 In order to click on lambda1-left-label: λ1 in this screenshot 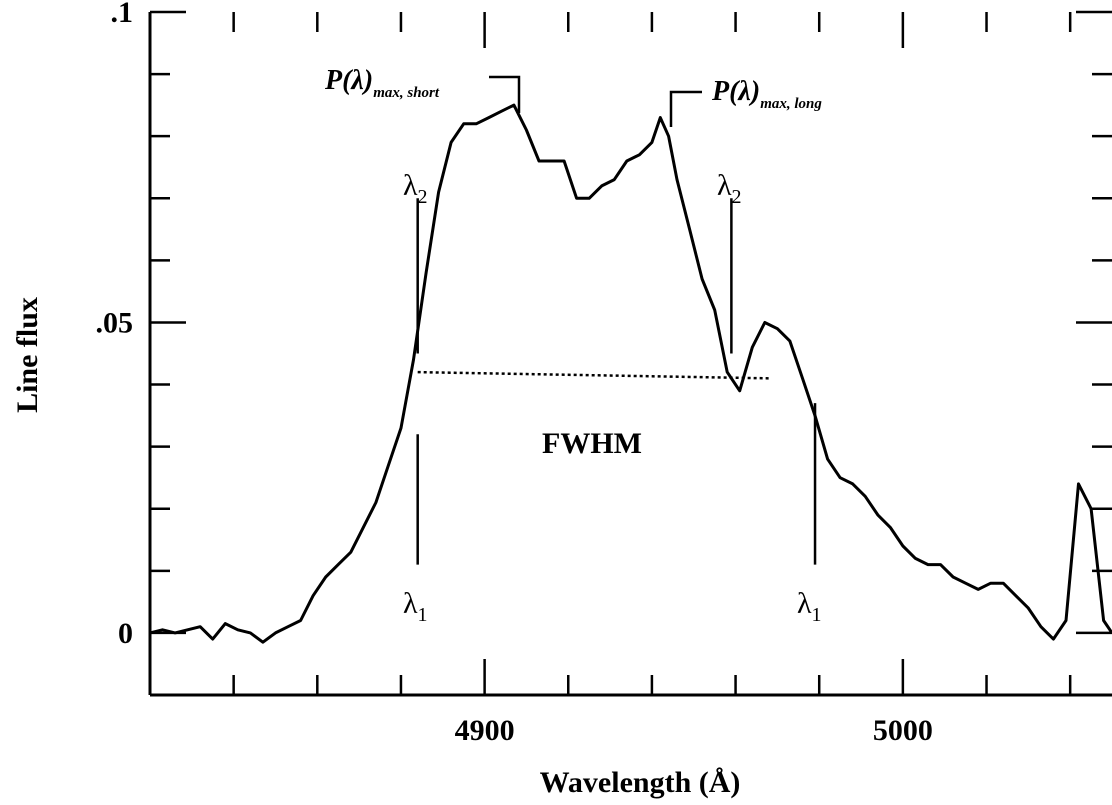, I will do `click(415, 606)`.